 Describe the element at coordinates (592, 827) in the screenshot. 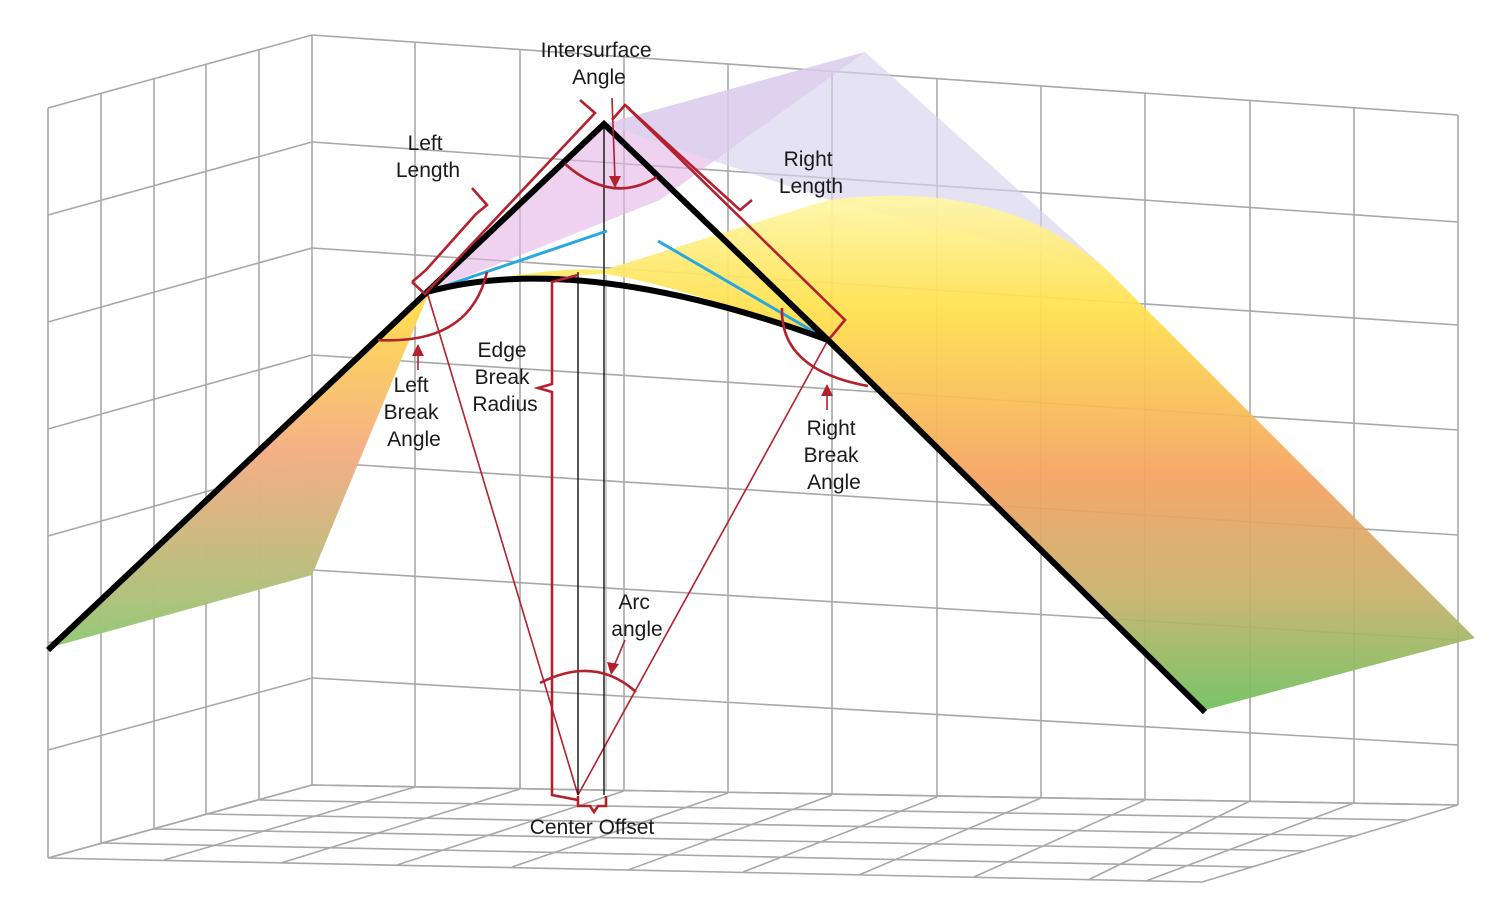

I see `label-center-offset: Center Offset` at that location.